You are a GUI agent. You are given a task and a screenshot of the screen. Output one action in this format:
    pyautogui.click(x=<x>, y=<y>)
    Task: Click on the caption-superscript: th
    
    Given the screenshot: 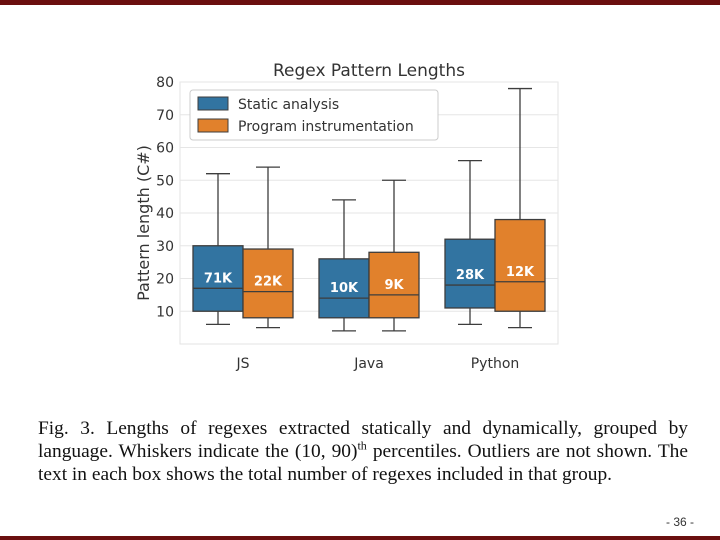 What is the action you would take?
    pyautogui.click(x=362, y=445)
    